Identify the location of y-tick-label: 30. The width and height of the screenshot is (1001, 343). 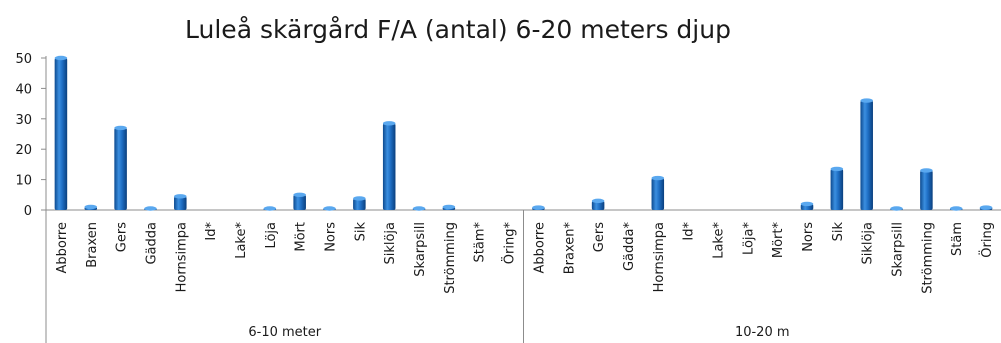
(23, 120).